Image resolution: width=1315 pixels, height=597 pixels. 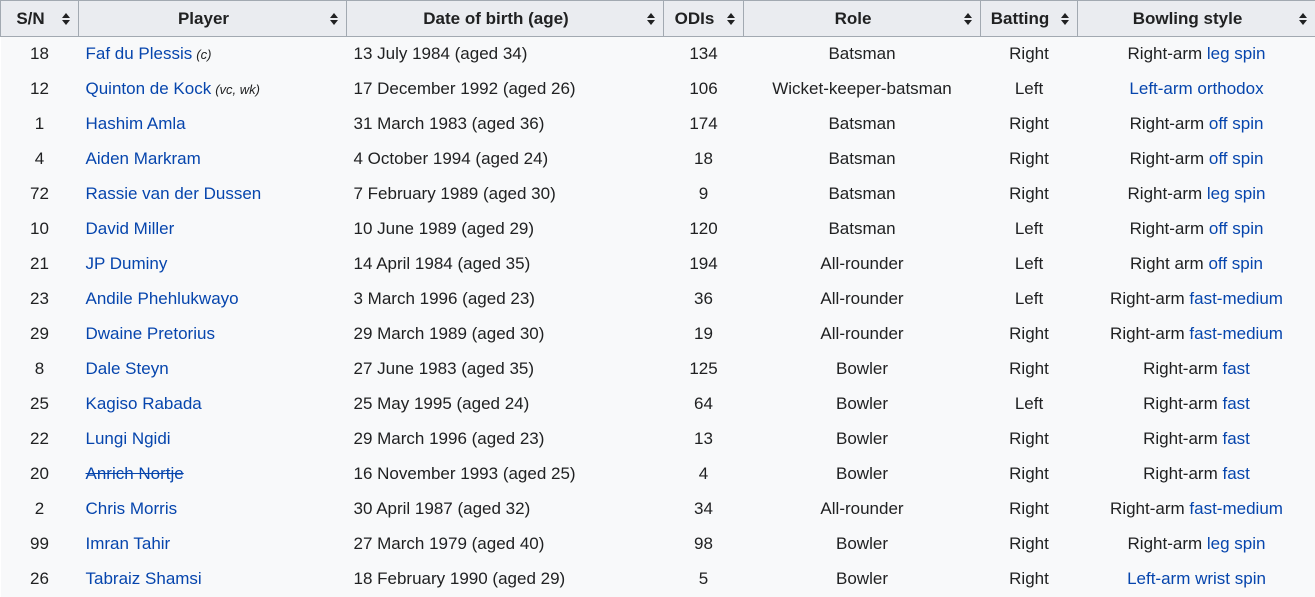 What do you see at coordinates (40, 159) in the screenshot?
I see `sn-cell: 4` at bounding box center [40, 159].